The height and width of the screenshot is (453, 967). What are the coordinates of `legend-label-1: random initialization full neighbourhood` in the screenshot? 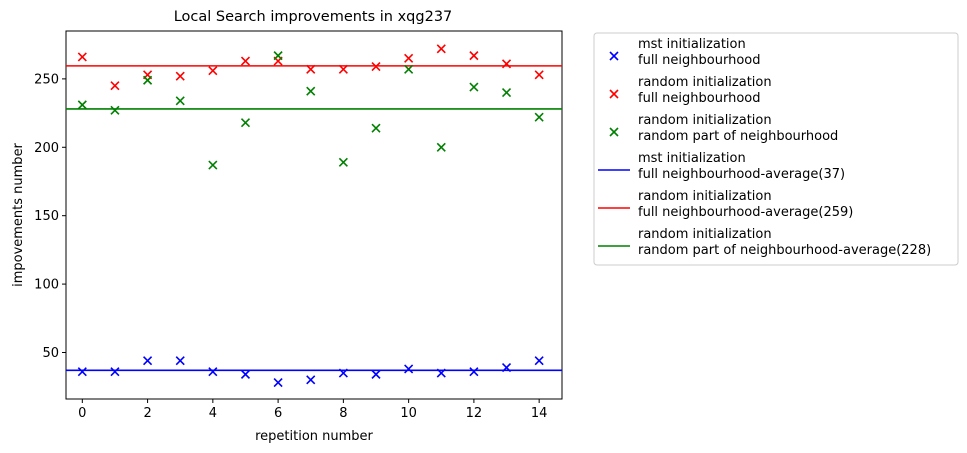 It's located at (705, 90).